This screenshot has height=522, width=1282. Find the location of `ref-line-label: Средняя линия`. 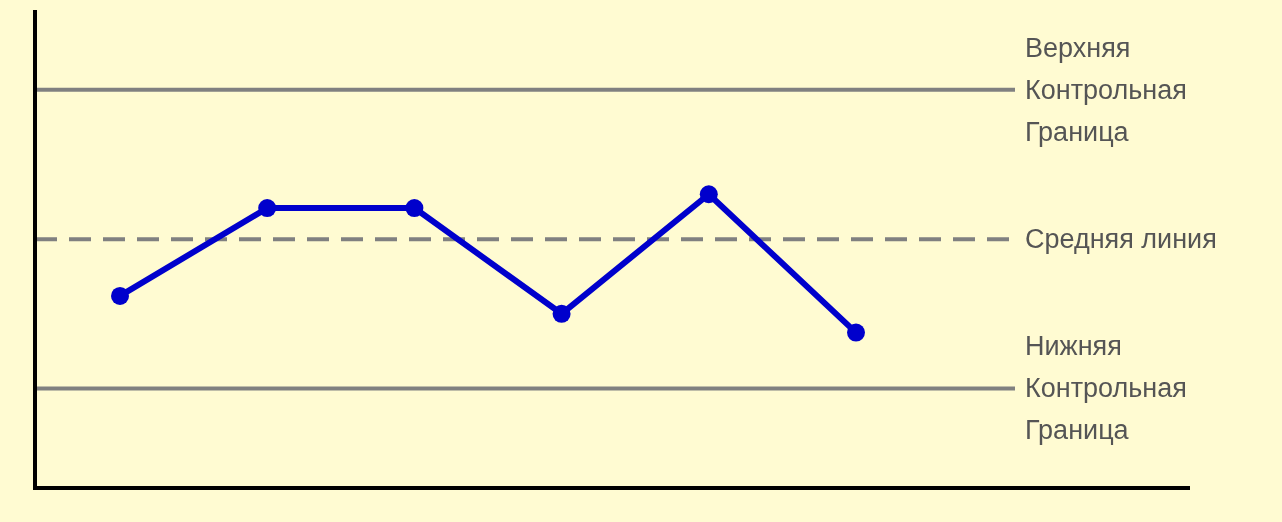

ref-line-label: Средняя линия is located at coordinates (1121, 239).